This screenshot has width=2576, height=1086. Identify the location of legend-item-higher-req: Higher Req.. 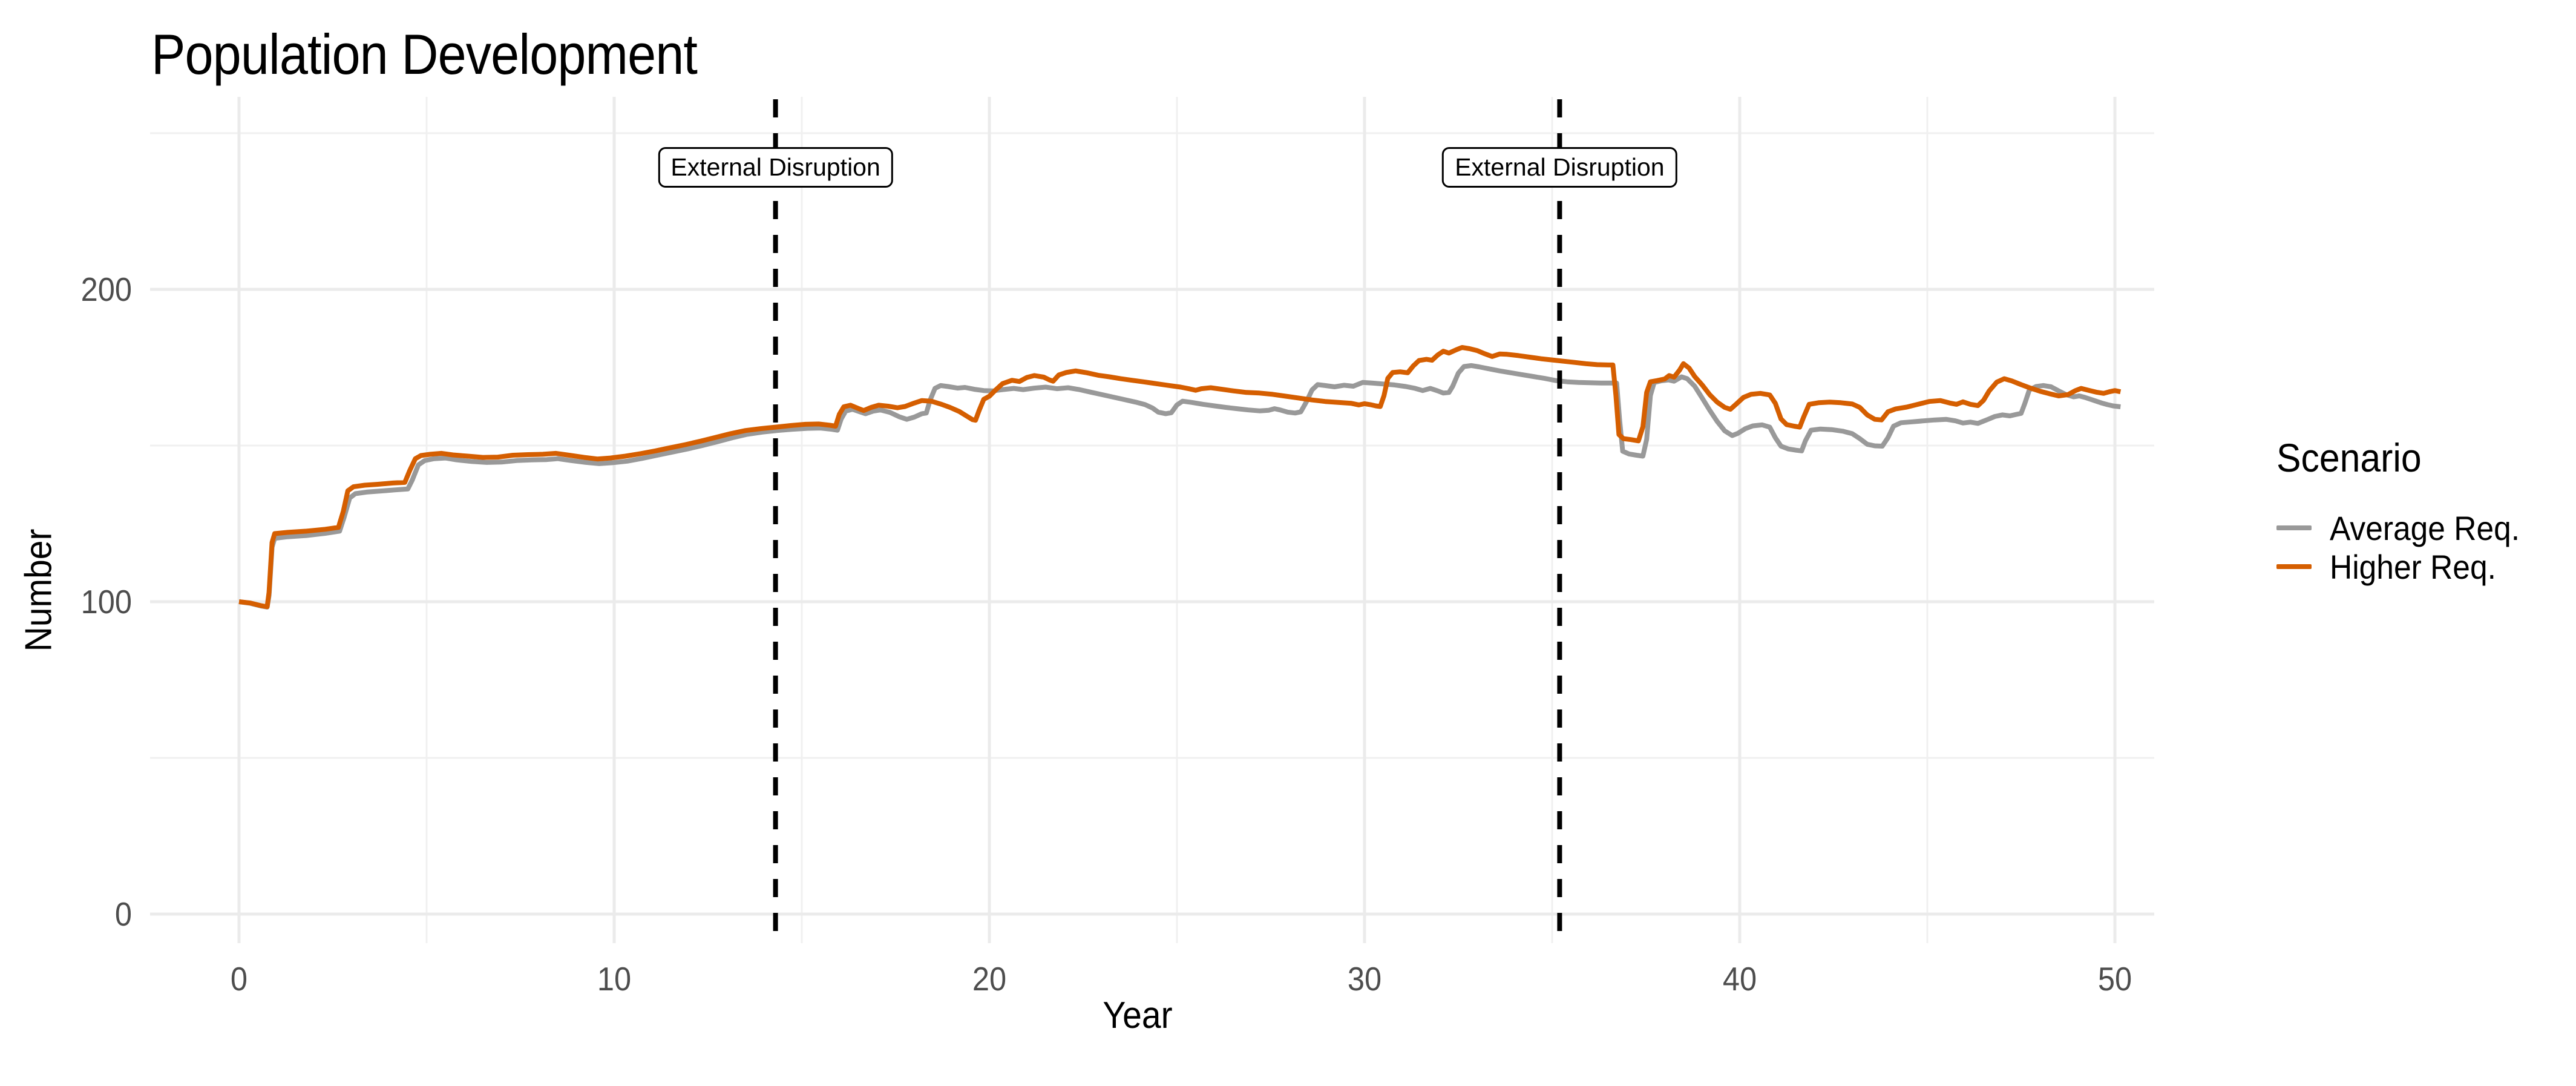
(2406, 566).